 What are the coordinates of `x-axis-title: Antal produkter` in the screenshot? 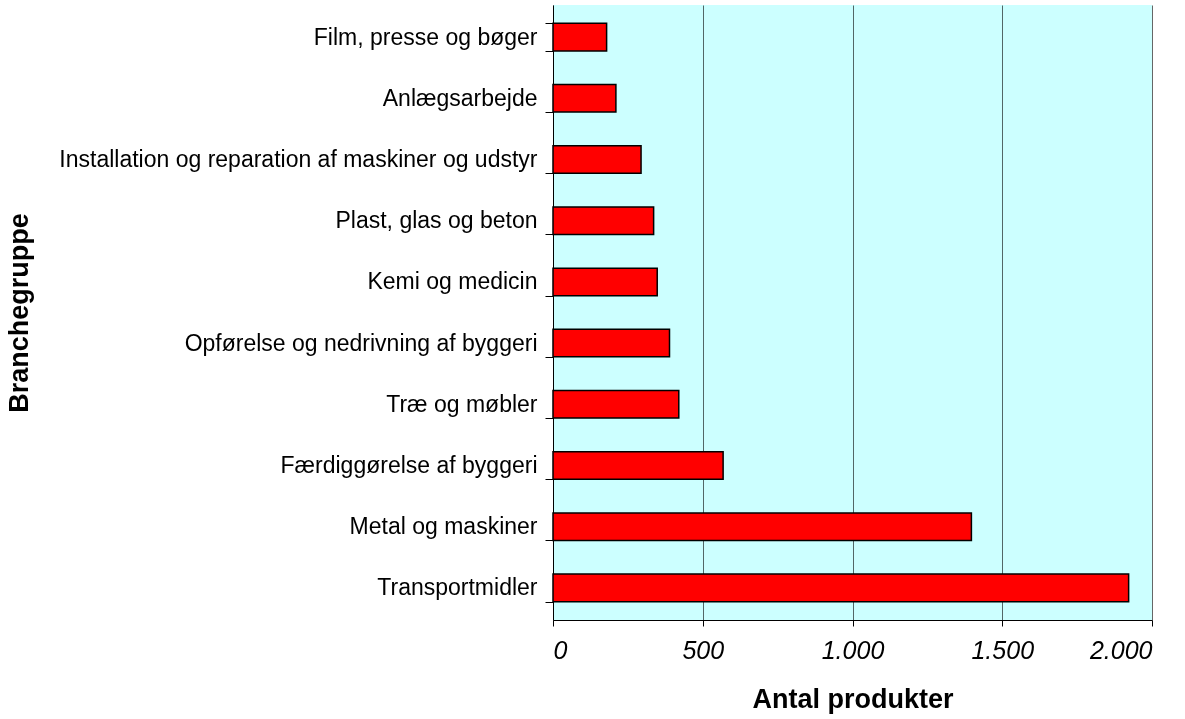 It's located at (853, 698).